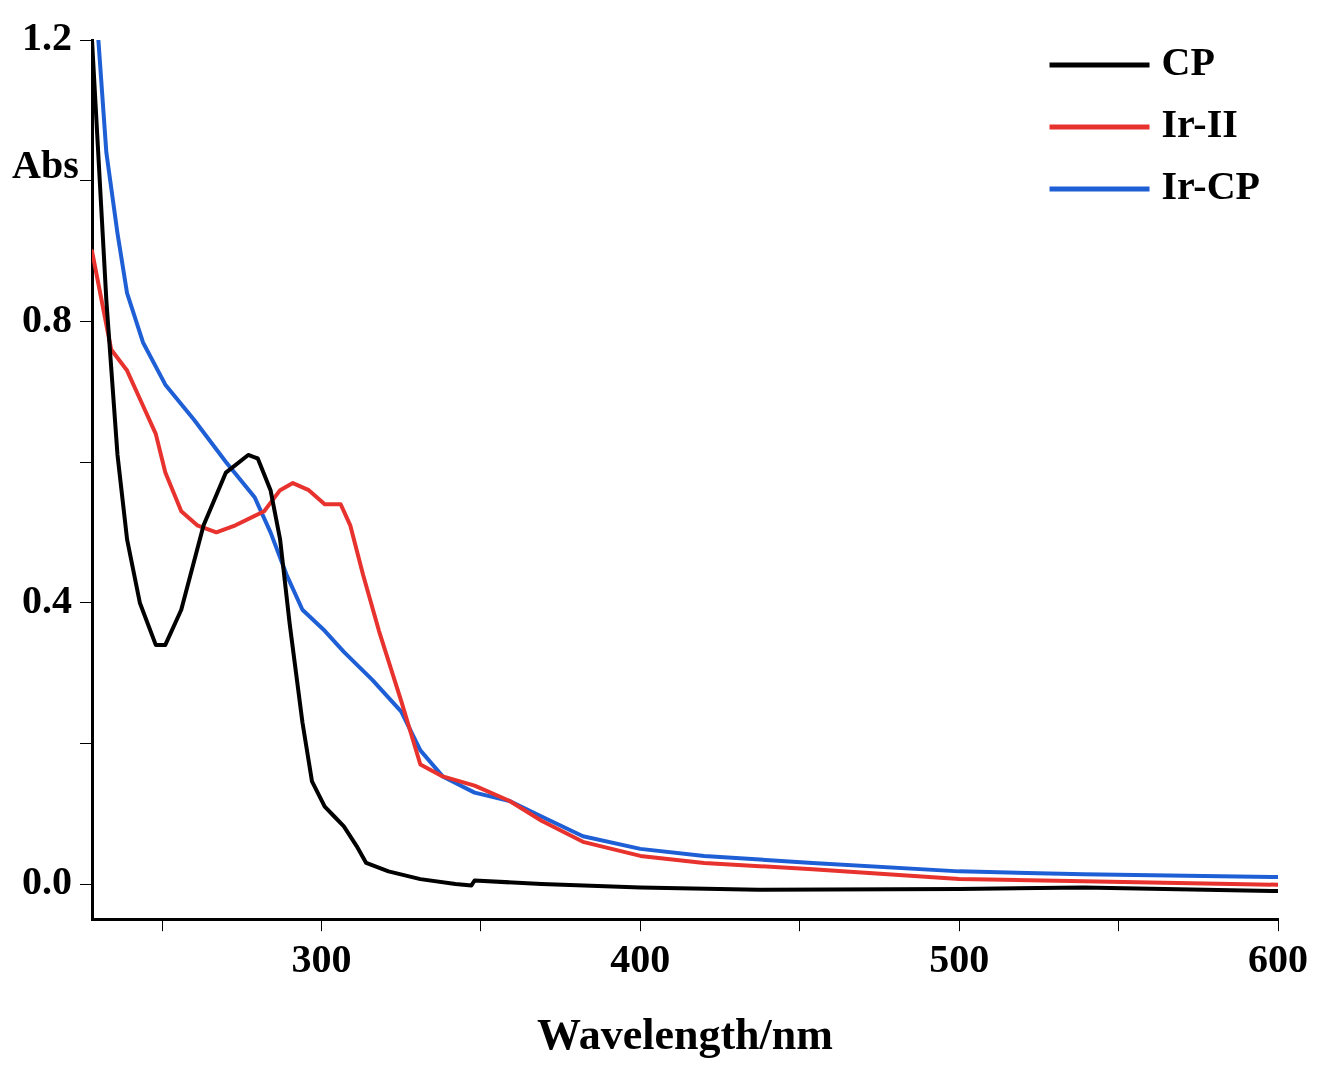 The height and width of the screenshot is (1077, 1326). I want to click on x-tick-label: 400, so click(640, 958).